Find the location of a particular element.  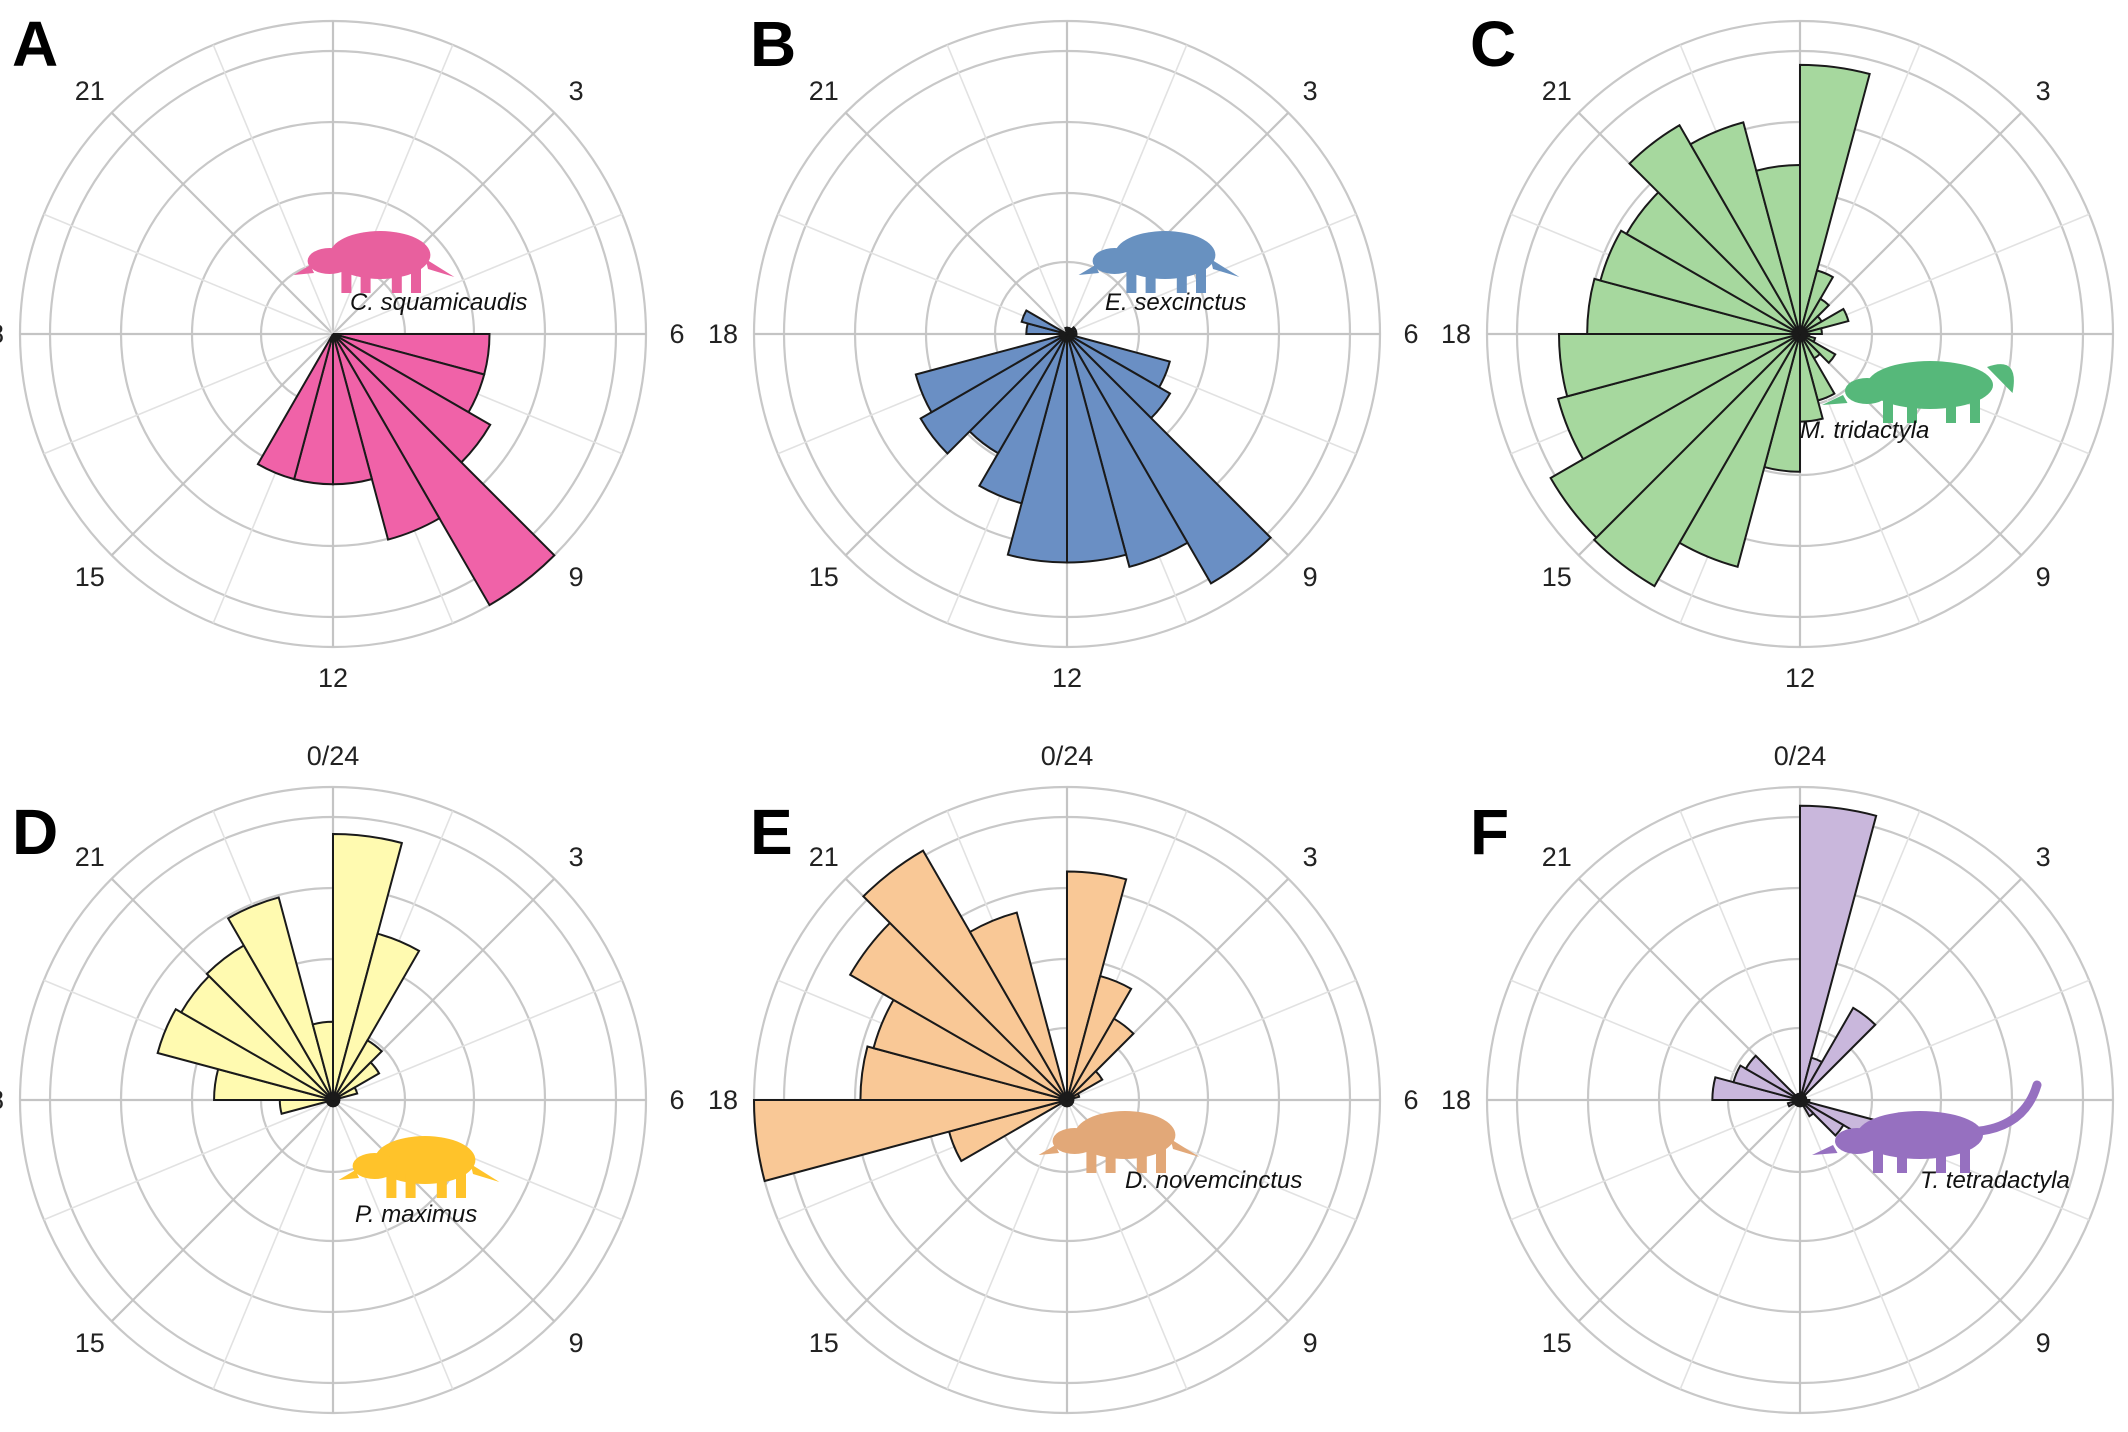

species-label: M. tridactyla is located at coordinates (1864, 430).